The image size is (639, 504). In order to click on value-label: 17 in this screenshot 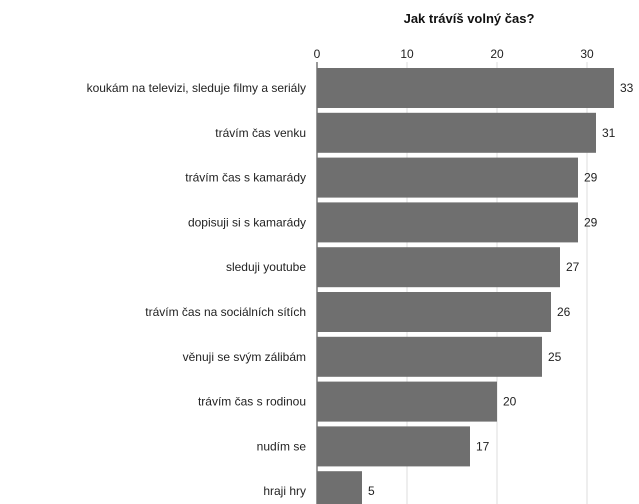, I will do `click(483, 446)`.